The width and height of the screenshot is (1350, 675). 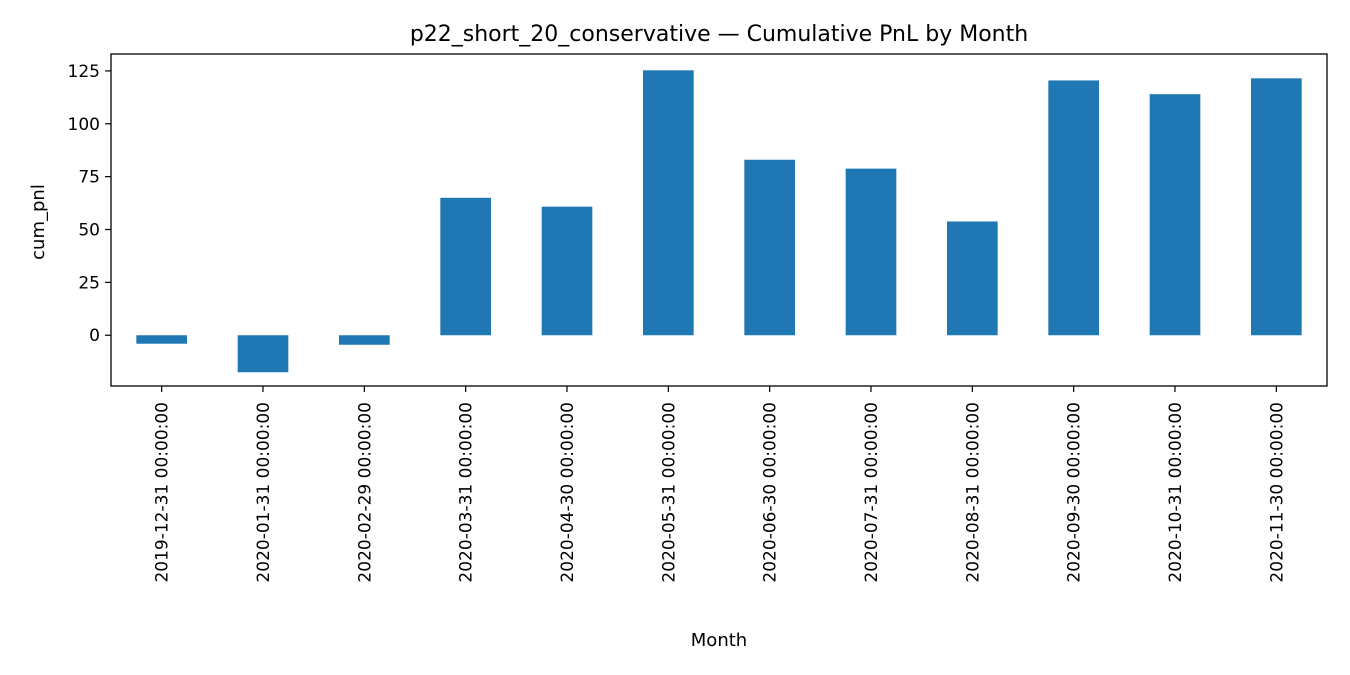 What do you see at coordinates (84, 125) in the screenshot?
I see `y-tick-label: 100` at bounding box center [84, 125].